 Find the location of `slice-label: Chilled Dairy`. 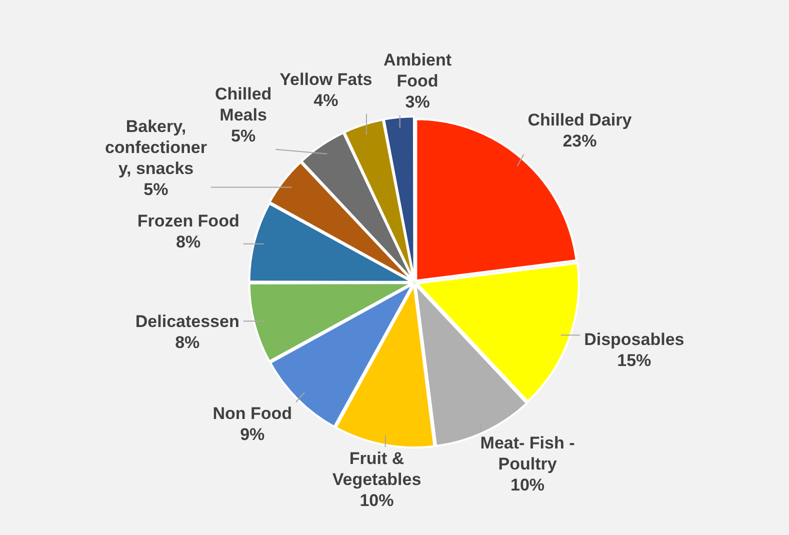

slice-label: Chilled Dairy is located at coordinates (580, 120).